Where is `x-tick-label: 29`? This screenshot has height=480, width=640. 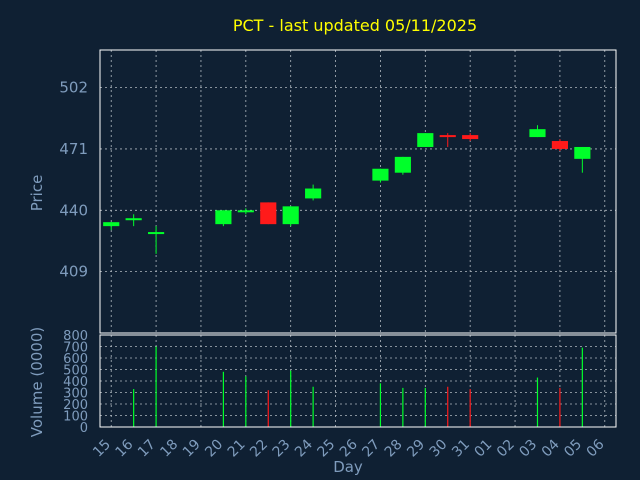
x-tick-label: 29 is located at coordinates (416, 449).